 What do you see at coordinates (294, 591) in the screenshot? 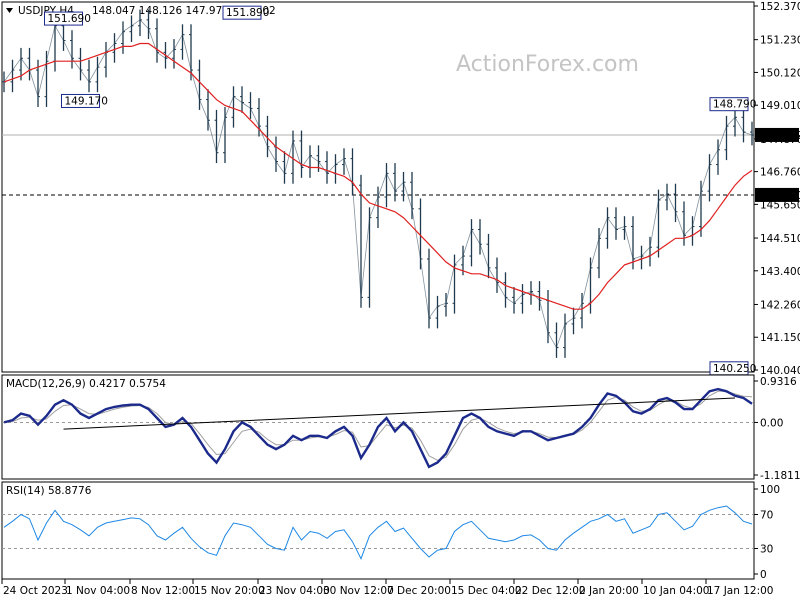
I see `x-tick-label: 23 Nov 04:00` at bounding box center [294, 591].